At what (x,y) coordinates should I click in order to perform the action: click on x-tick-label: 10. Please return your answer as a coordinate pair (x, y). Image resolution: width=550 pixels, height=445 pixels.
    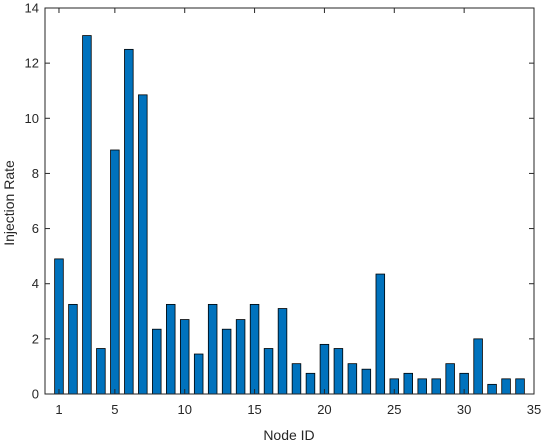
    Looking at the image, I should click on (184, 409).